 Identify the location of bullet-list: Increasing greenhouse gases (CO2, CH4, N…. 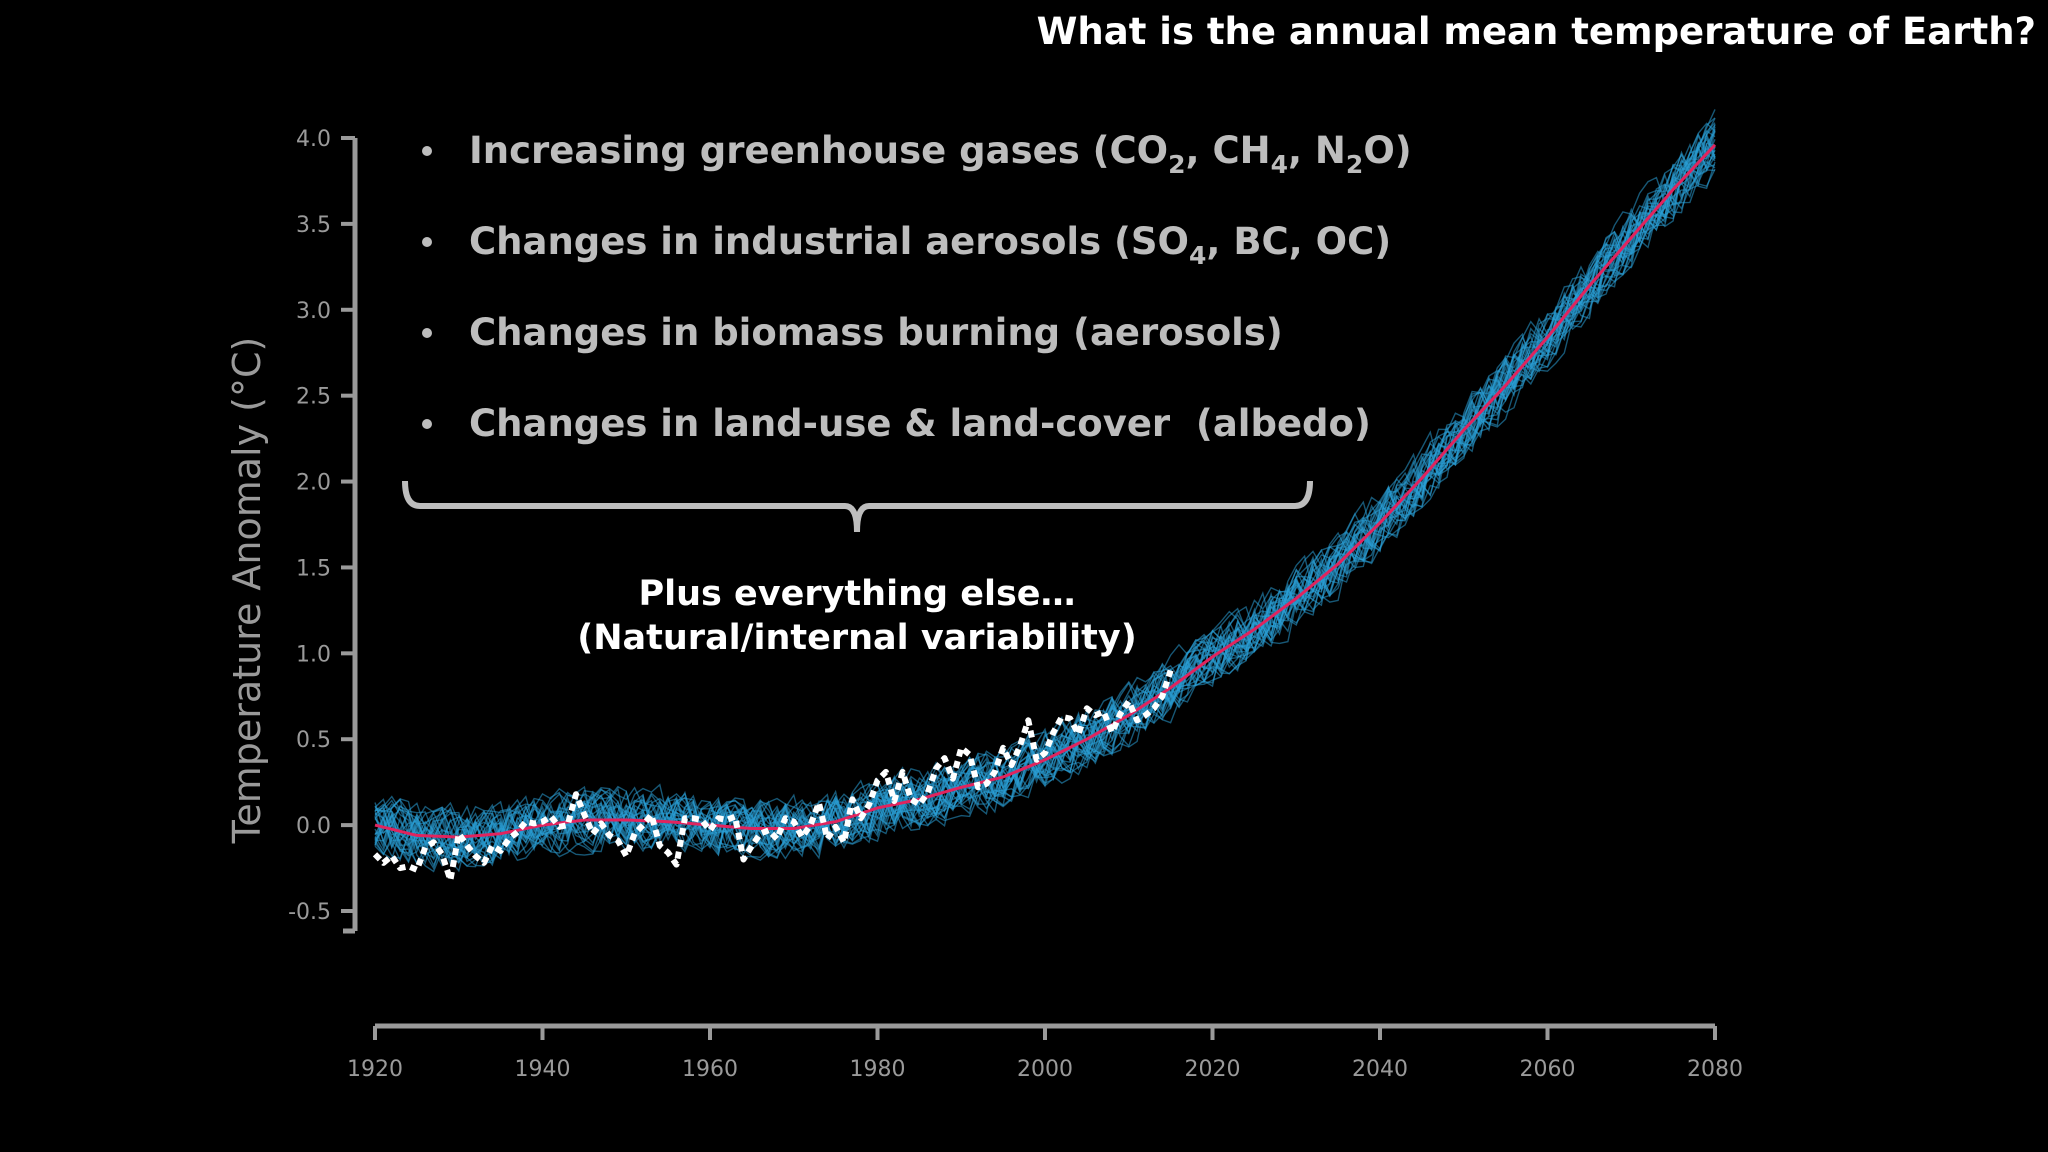
(917, 287).